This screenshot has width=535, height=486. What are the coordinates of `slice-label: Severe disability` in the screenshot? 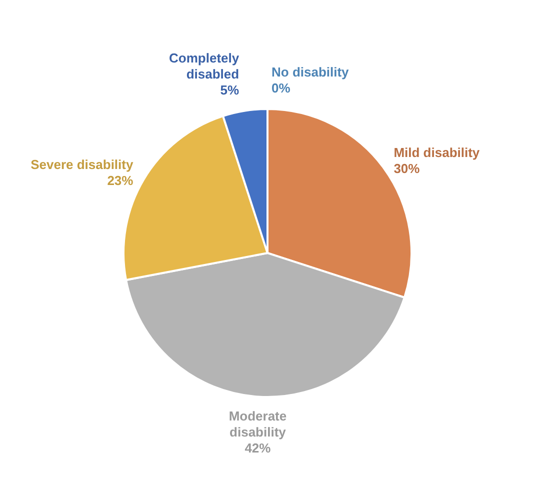 It's located at (82, 164).